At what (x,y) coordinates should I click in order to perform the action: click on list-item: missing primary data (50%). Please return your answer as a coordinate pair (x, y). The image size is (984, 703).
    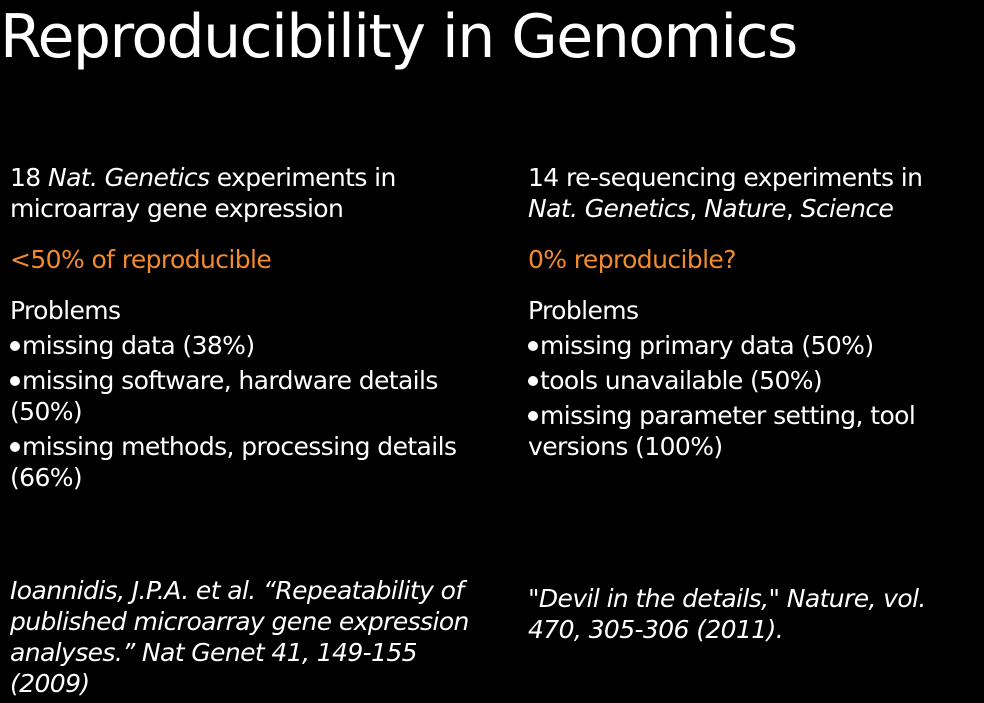
    Looking at the image, I should click on (753, 345).